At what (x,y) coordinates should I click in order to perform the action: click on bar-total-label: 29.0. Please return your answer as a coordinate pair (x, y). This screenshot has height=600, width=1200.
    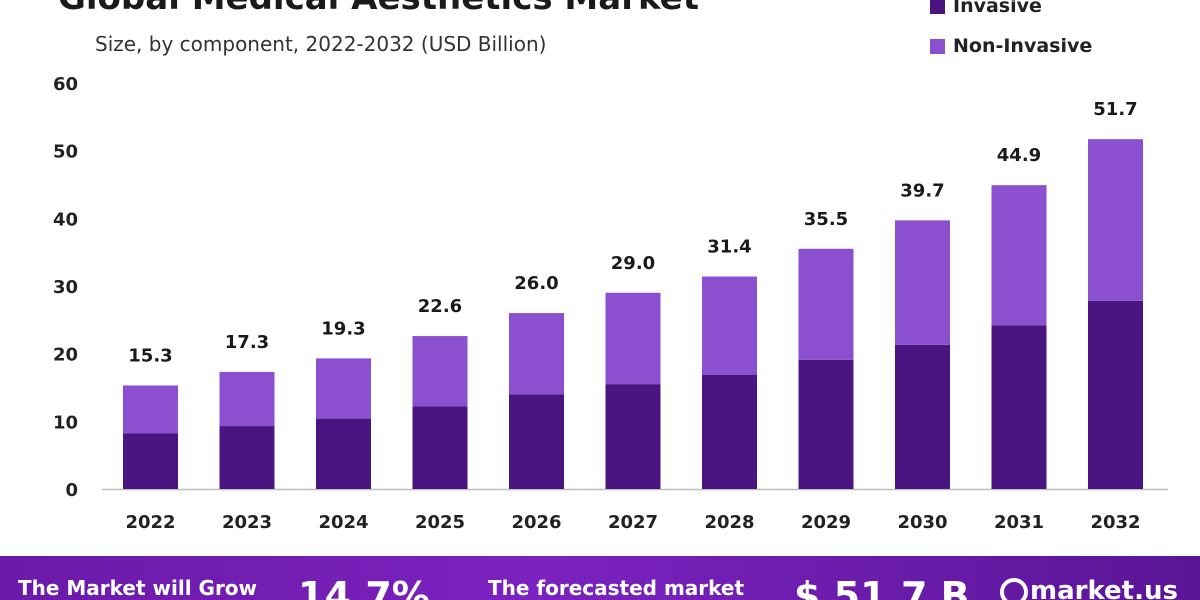
    Looking at the image, I should click on (633, 263).